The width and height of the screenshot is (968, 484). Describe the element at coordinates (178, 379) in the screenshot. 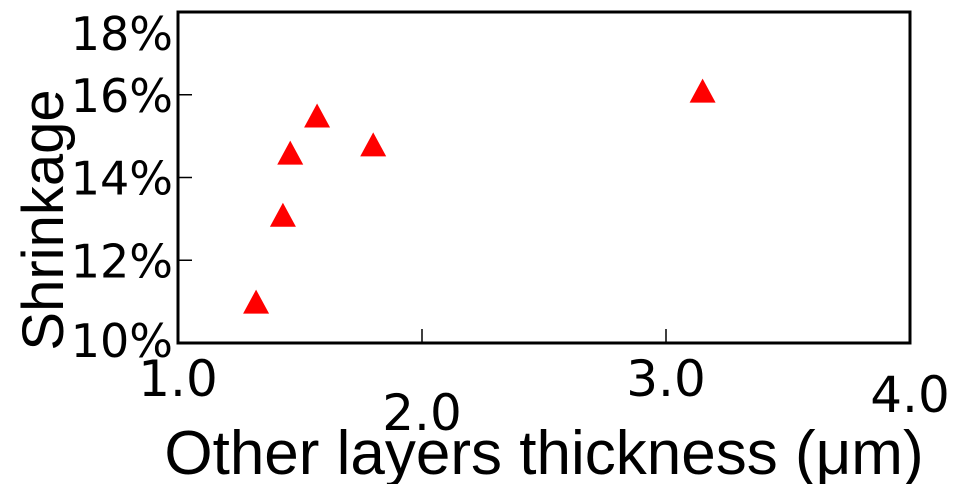

I see `x-tick-label: 1.0` at that location.